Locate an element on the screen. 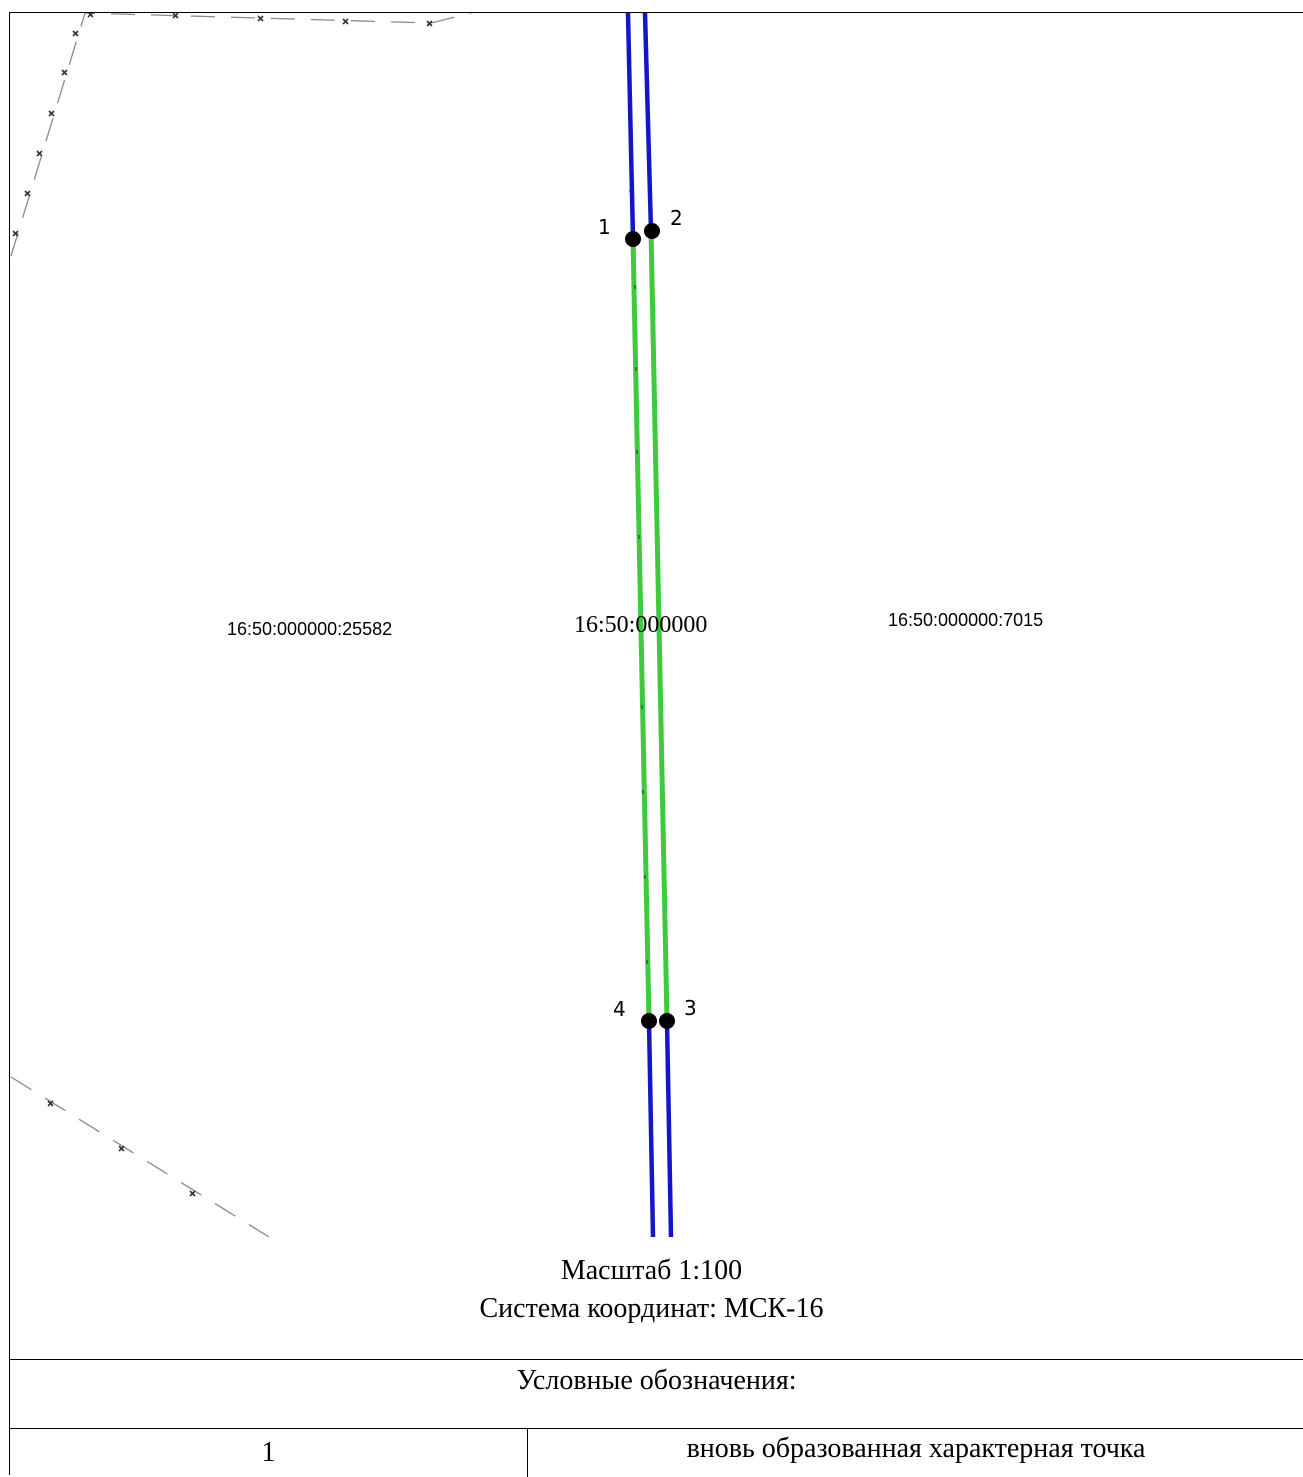  parcel-label-left: 16:50:000000:25582 is located at coordinates (310, 629).